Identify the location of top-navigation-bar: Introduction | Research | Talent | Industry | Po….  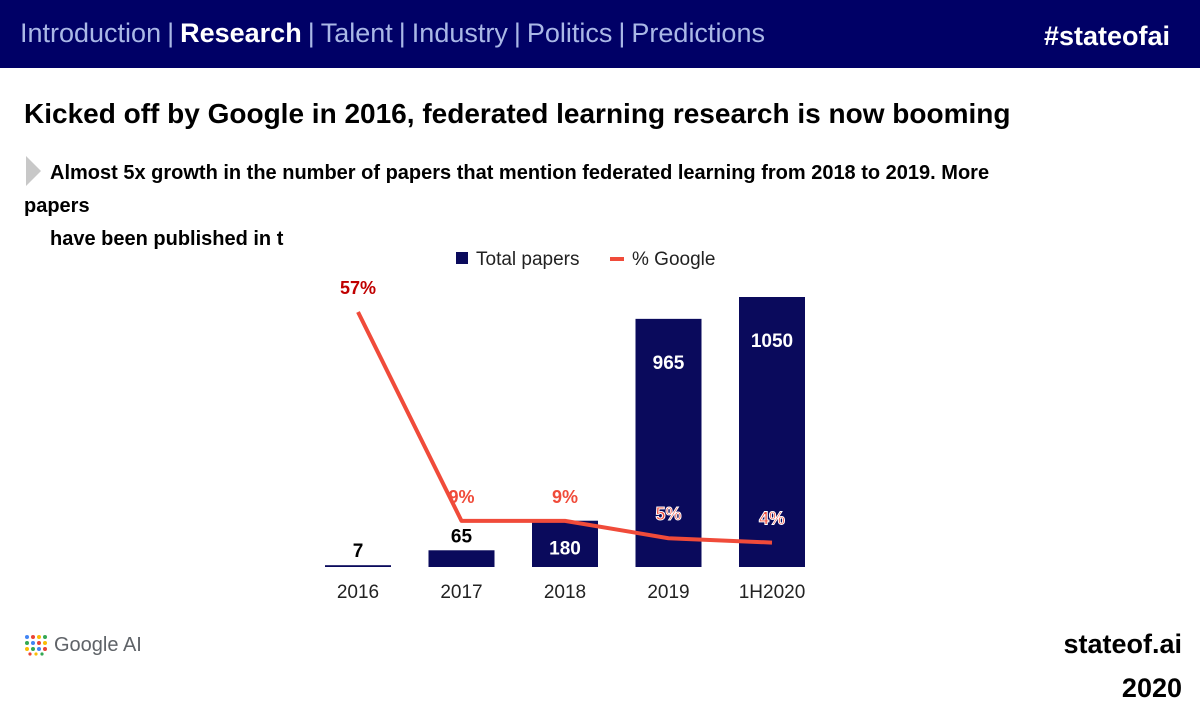
(600, 34).